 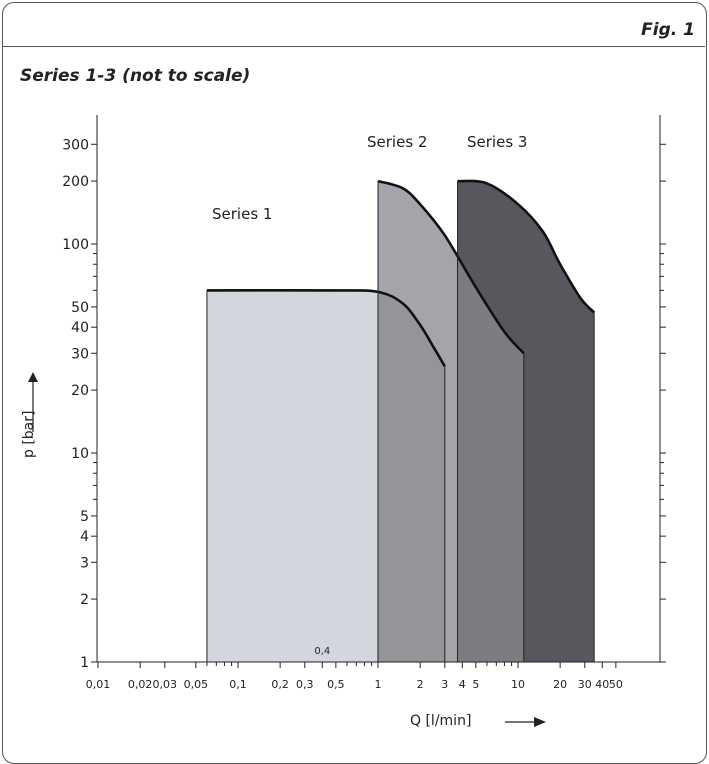 I want to click on y-tick-label: 40, so click(x=80, y=328).